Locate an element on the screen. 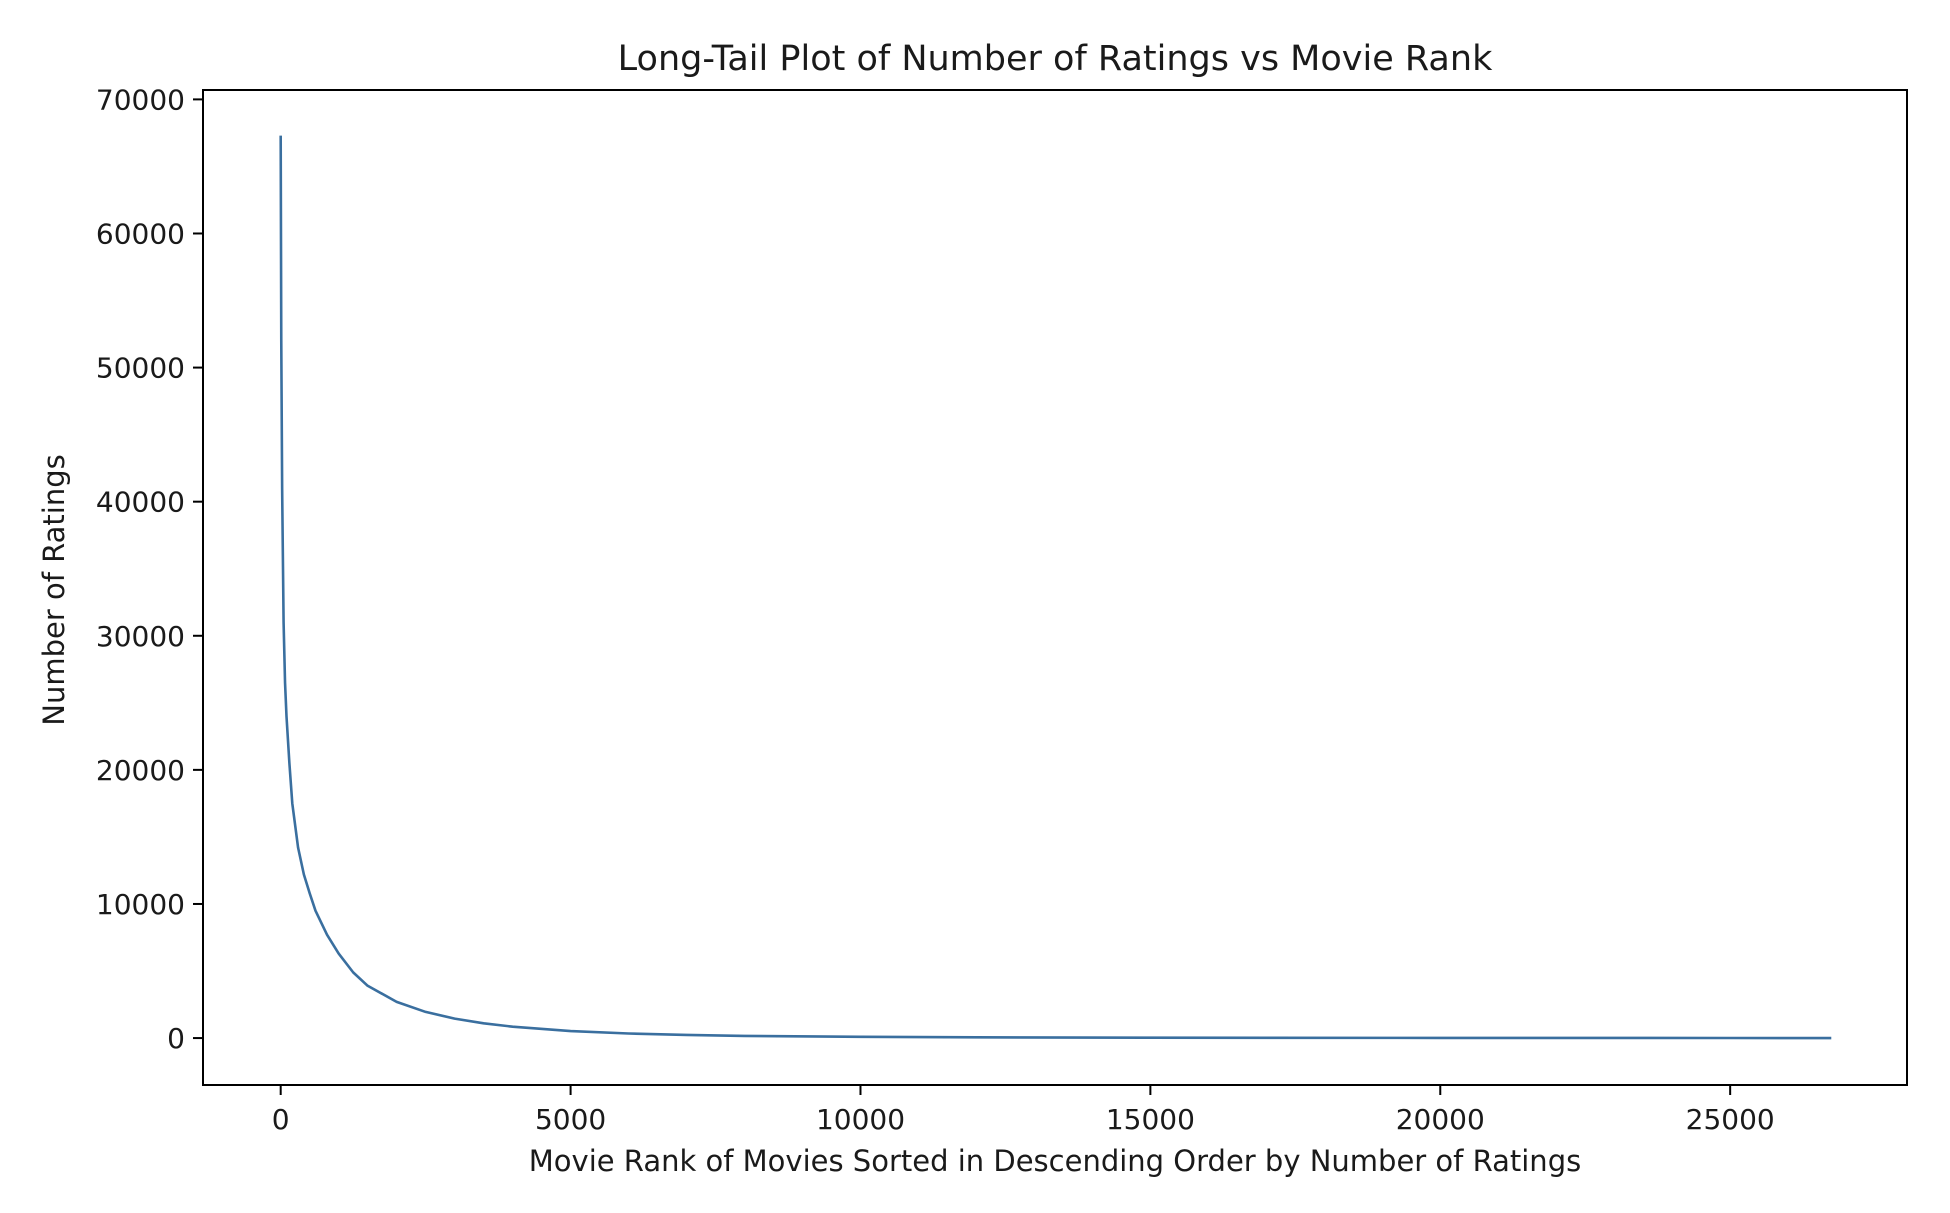 The width and height of the screenshot is (1950, 1213). x-tick-label: 5000 is located at coordinates (570, 1119).